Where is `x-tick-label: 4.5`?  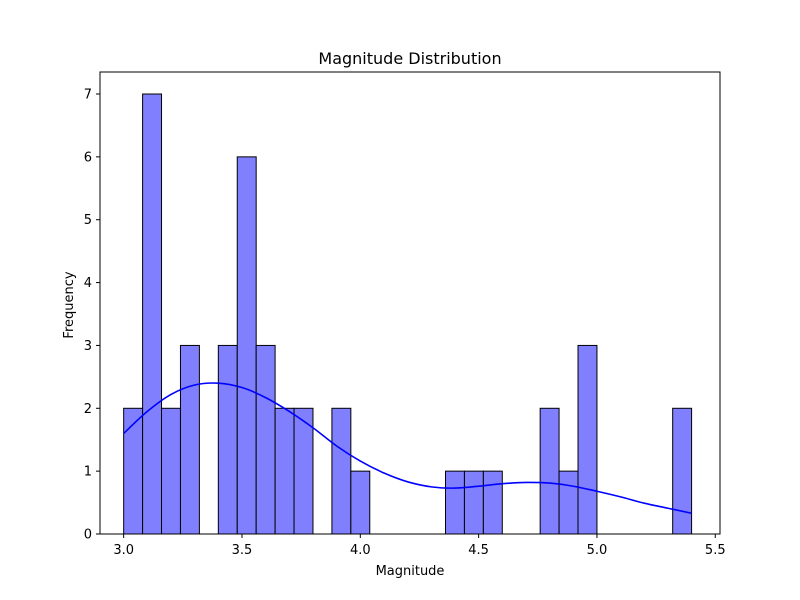 x-tick-label: 4.5 is located at coordinates (478, 550).